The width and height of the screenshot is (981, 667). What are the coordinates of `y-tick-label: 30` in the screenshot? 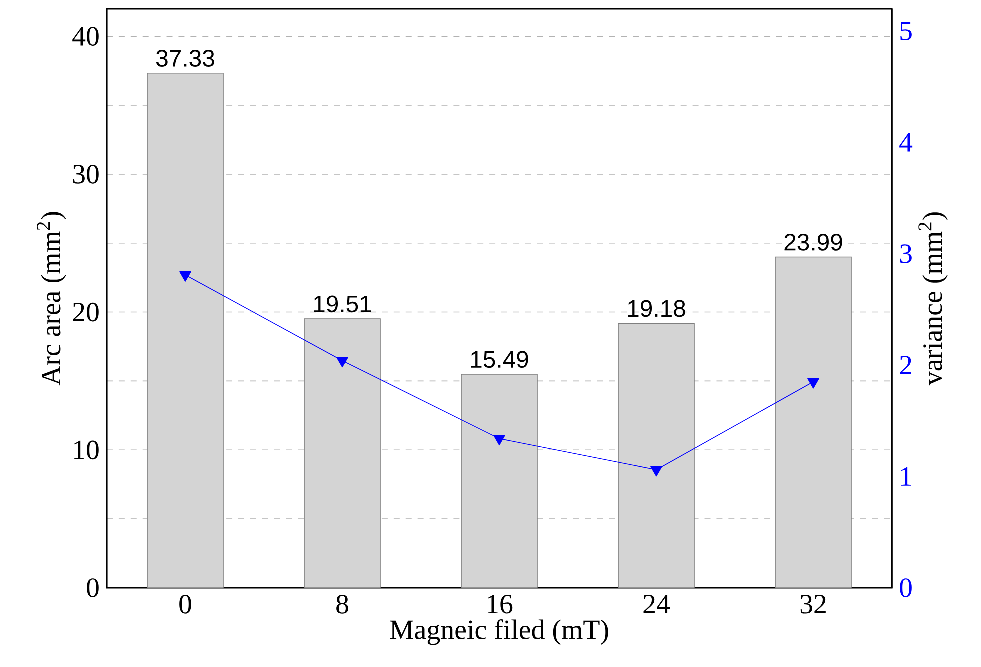 It's located at (86, 174).